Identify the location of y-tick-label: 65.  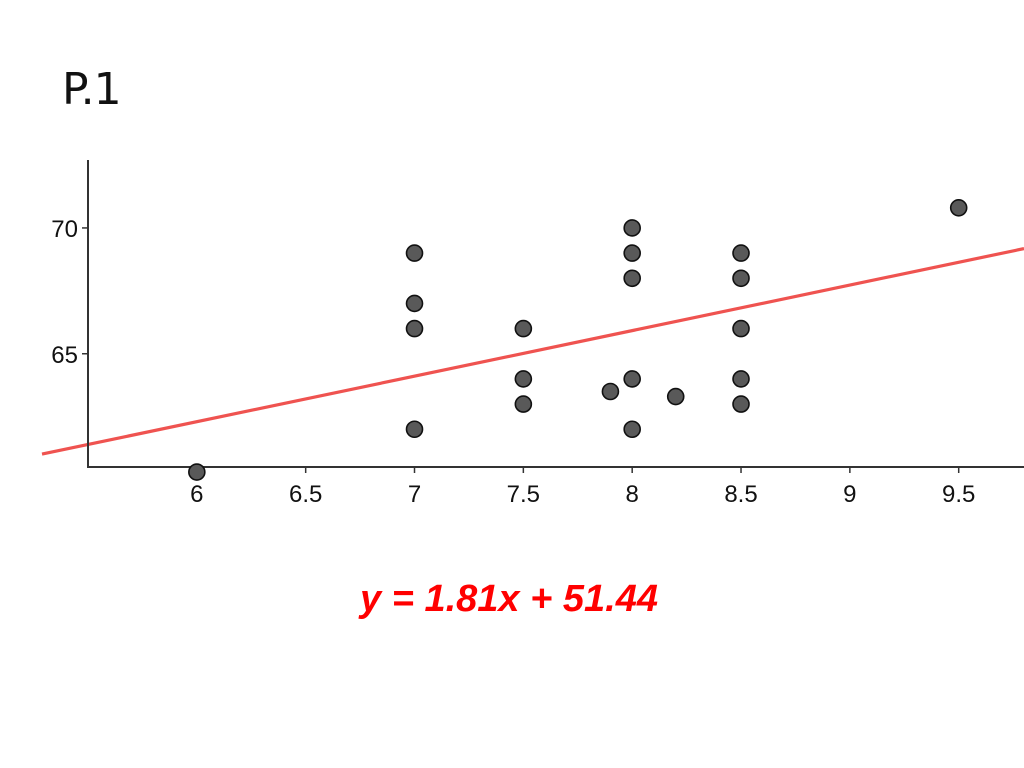
(64, 355).